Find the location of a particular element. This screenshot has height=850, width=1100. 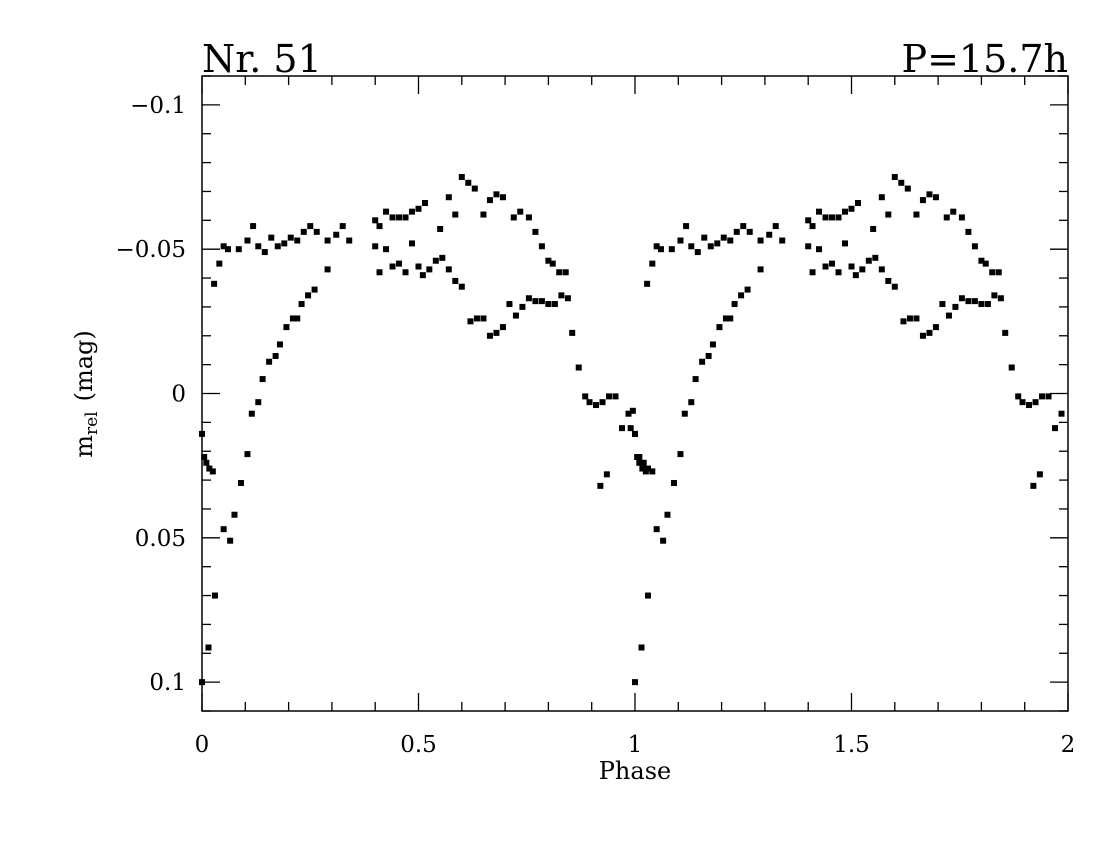

x-tick-label: 1.5 is located at coordinates (851, 745).